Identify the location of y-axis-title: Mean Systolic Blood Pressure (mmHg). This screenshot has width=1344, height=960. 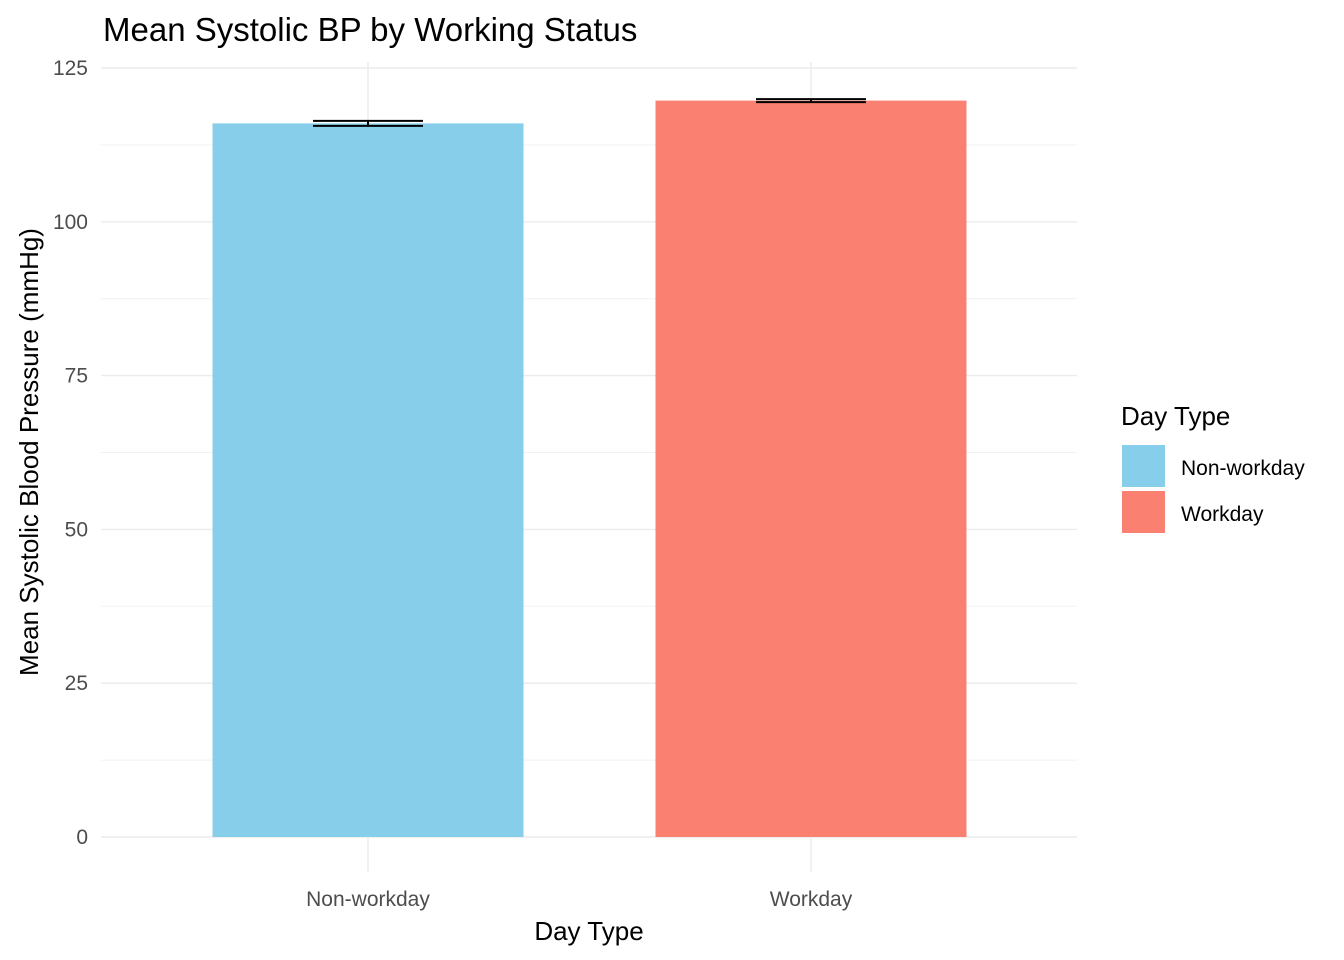
(29, 452).